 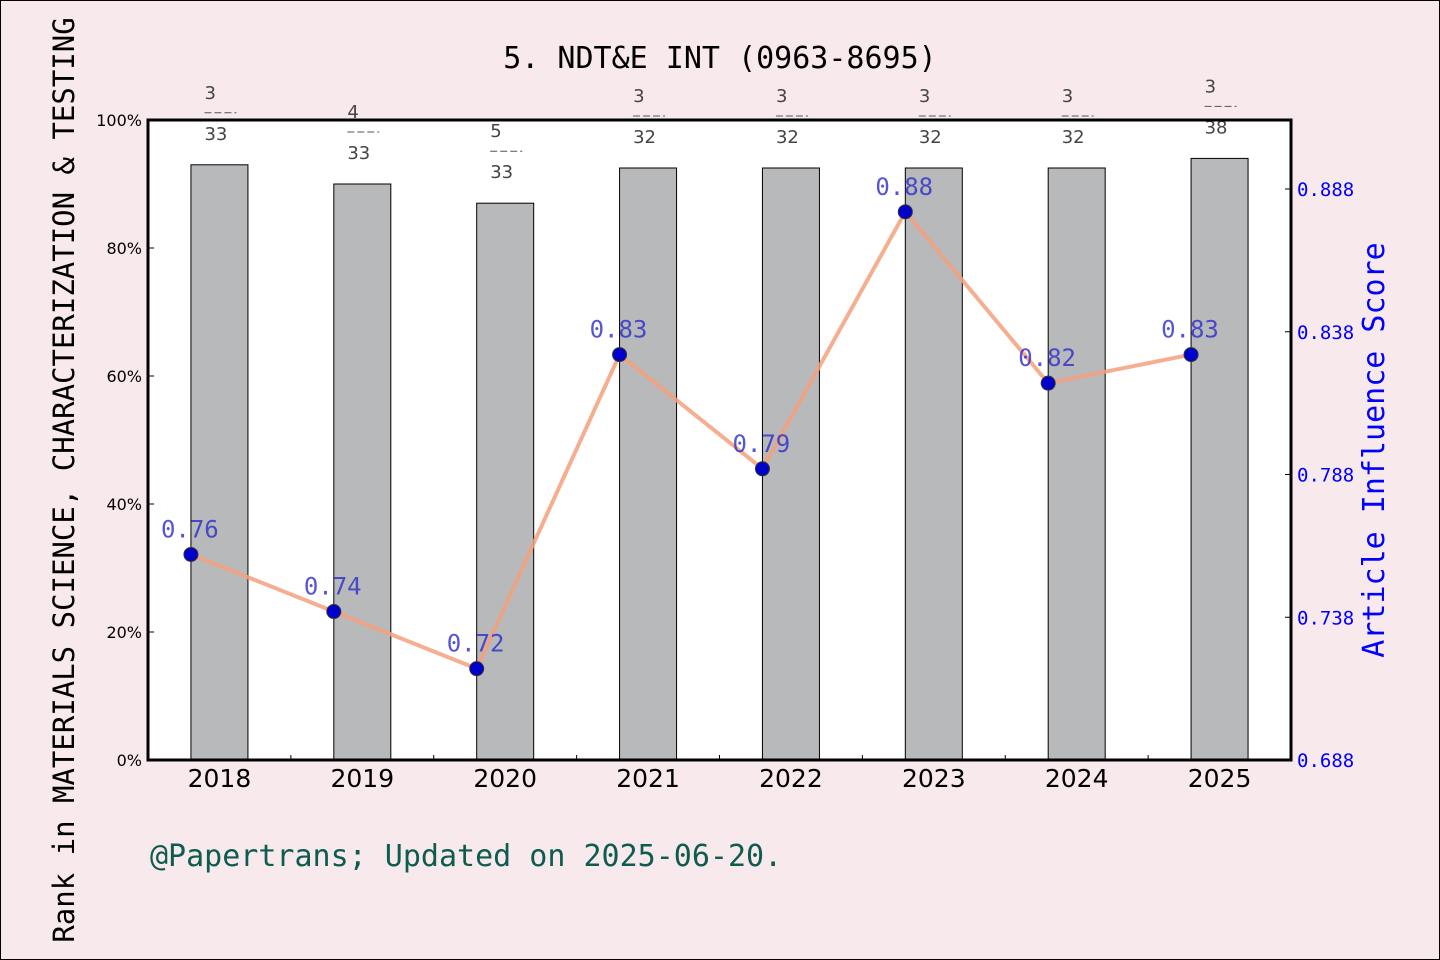 I want to click on rank-total-2024: 32, so click(x=1073, y=137).